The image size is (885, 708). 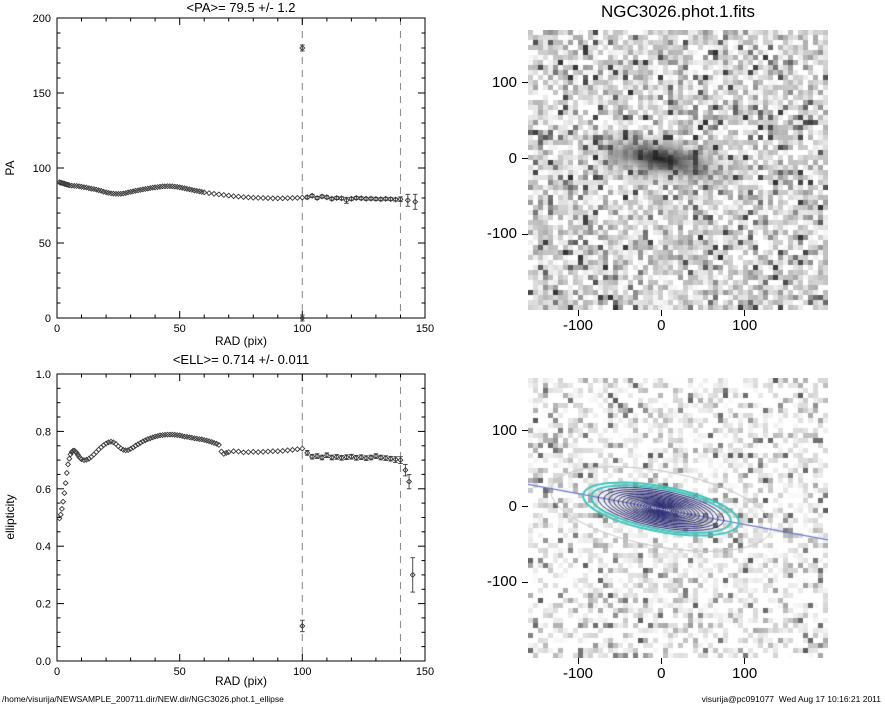 What do you see at coordinates (302, 329) in the screenshot?
I see `x-tick-label: 100` at bounding box center [302, 329].